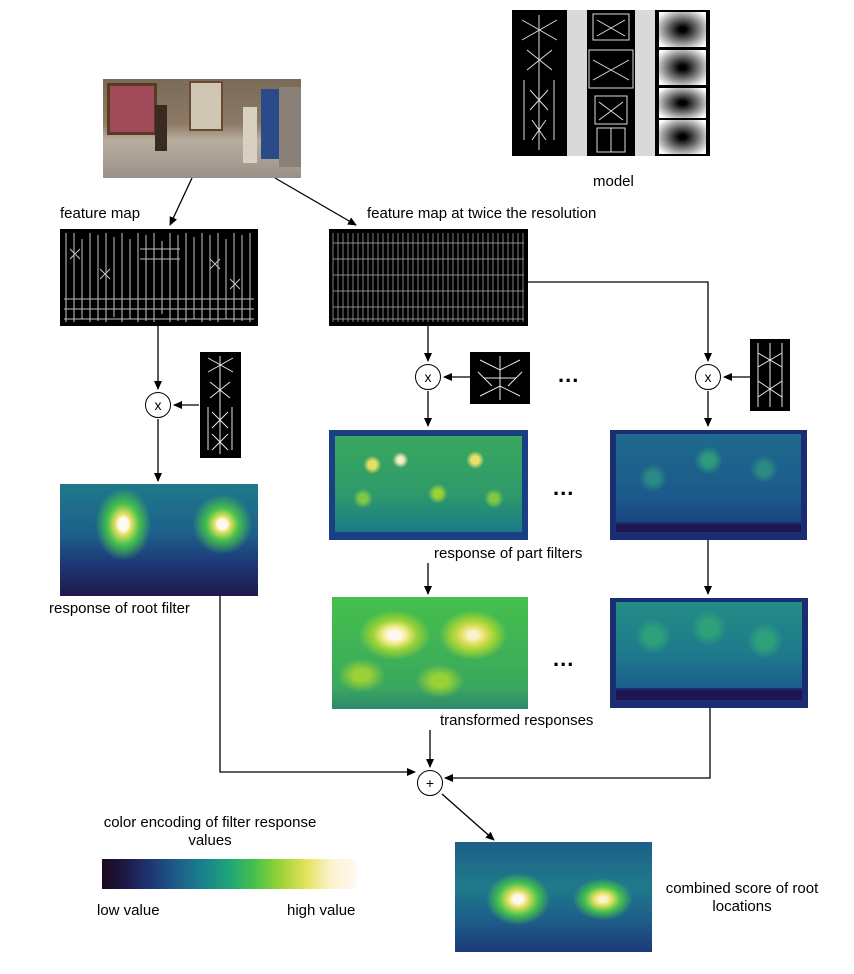  Describe the element at coordinates (128, 910) in the screenshot. I see `low-value-label: low value` at that location.